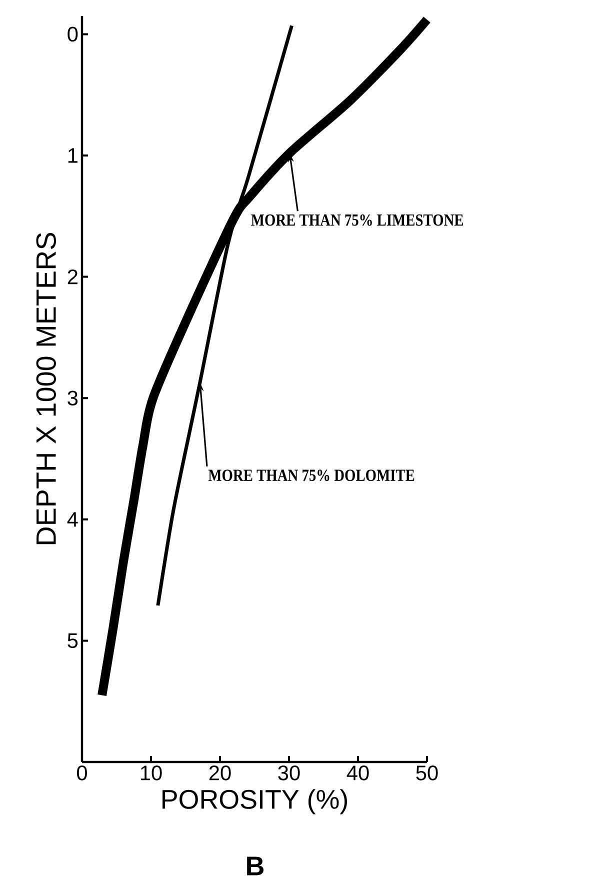 Image resolution: width=597 pixels, height=888 pixels. I want to click on x-tick-label: 20, so click(220, 773).